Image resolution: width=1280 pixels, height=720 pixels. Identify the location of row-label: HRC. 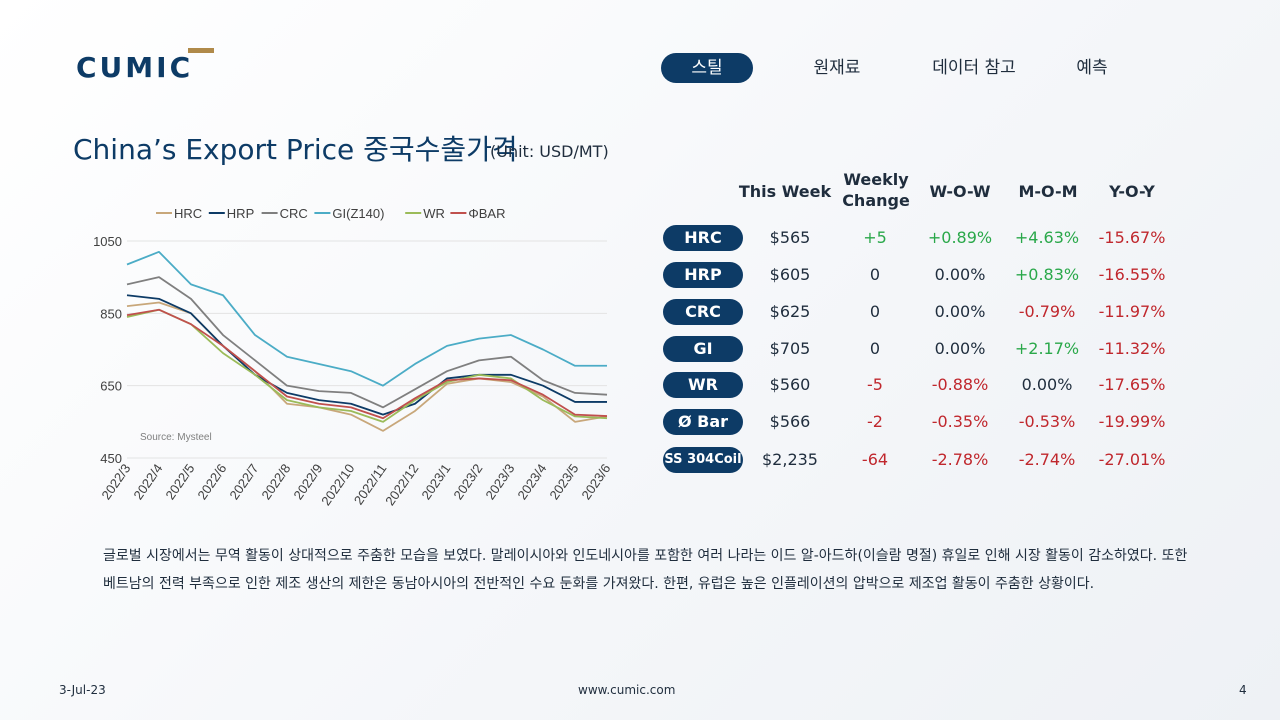
(703, 238).